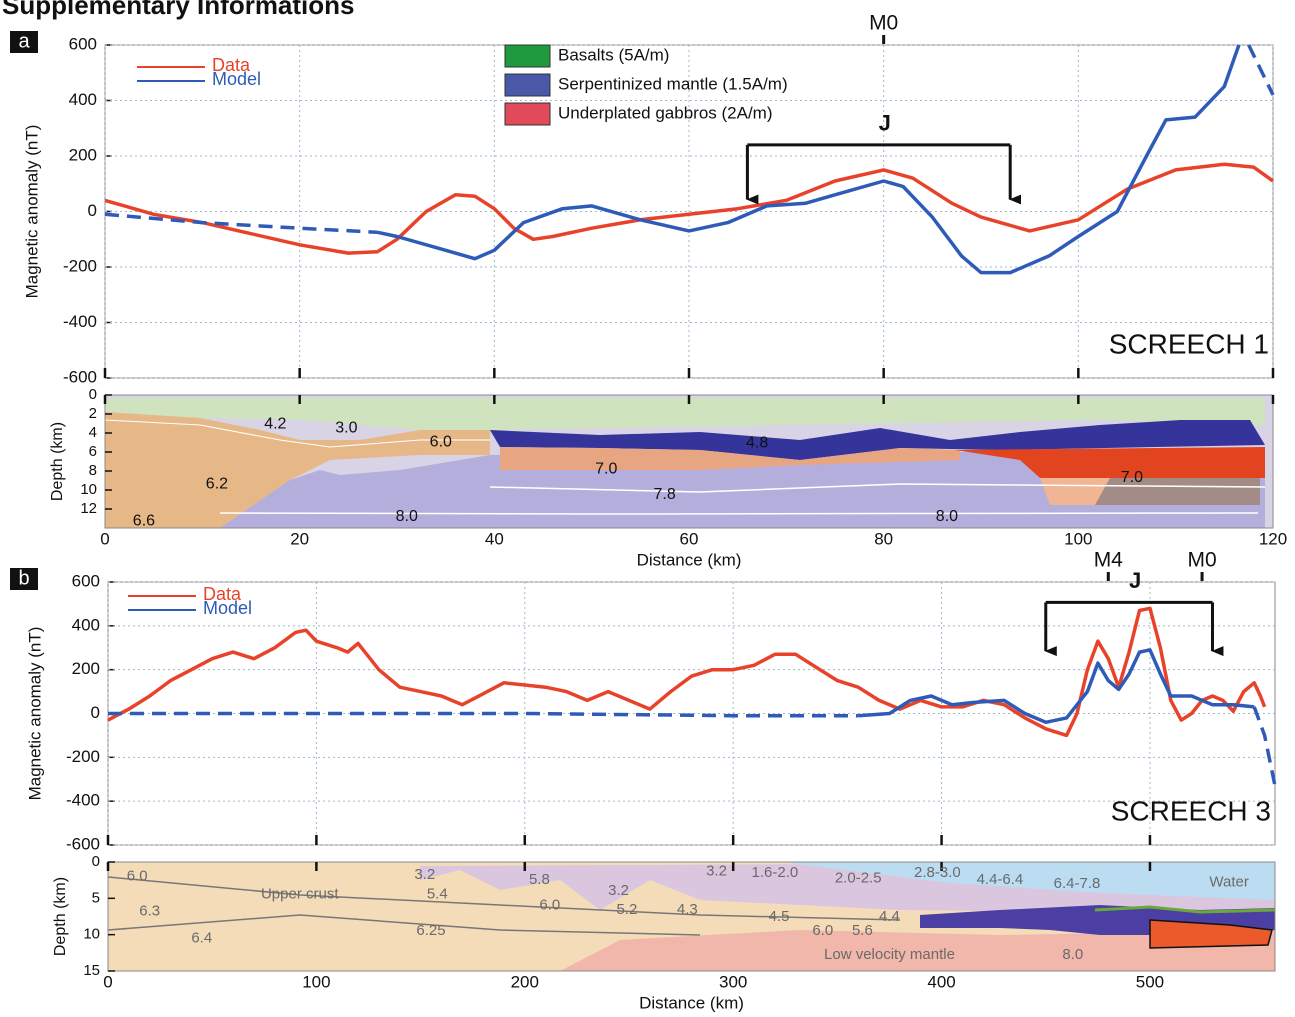 This screenshot has width=1295, height=1017. What do you see at coordinates (626, 909) in the screenshot?
I see `velocity-label: 5.2` at bounding box center [626, 909].